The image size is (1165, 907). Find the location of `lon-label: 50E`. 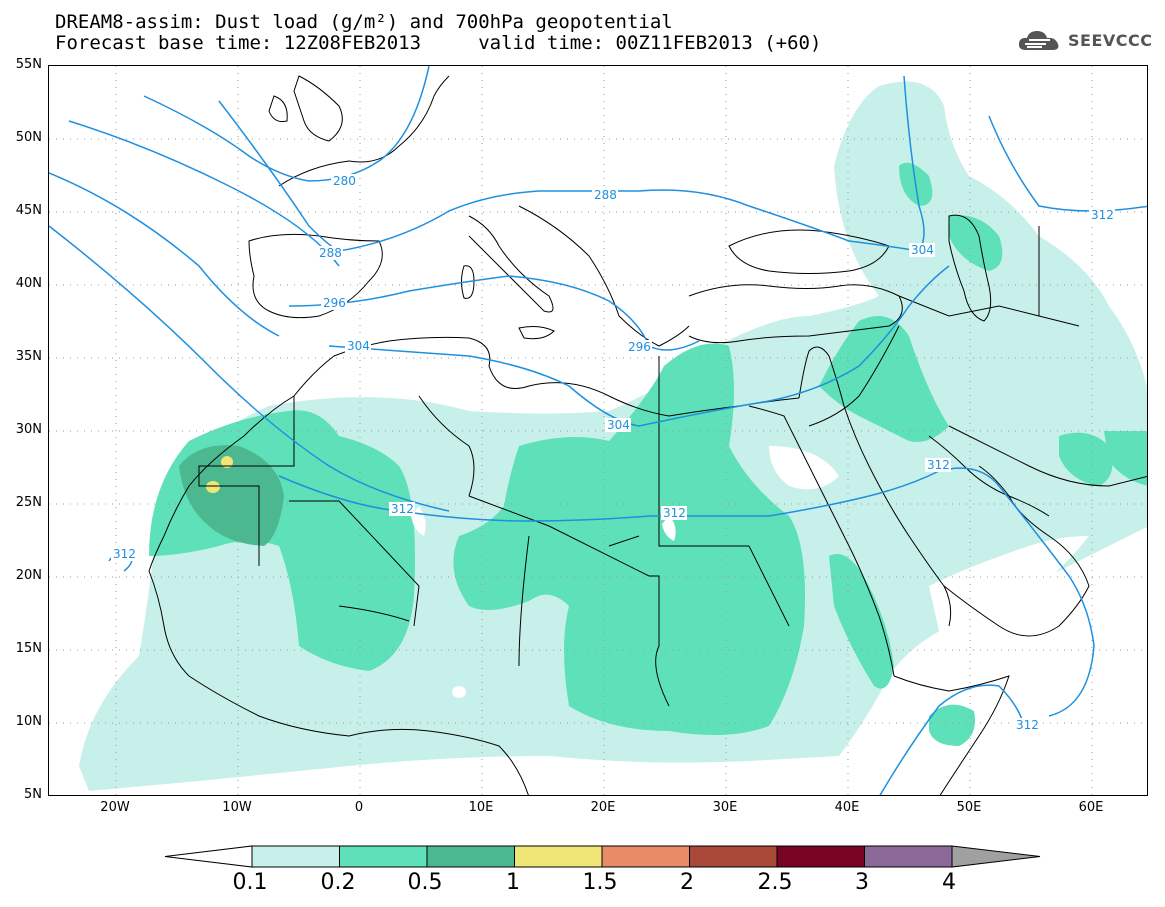

lon-label: 50E is located at coordinates (969, 807).